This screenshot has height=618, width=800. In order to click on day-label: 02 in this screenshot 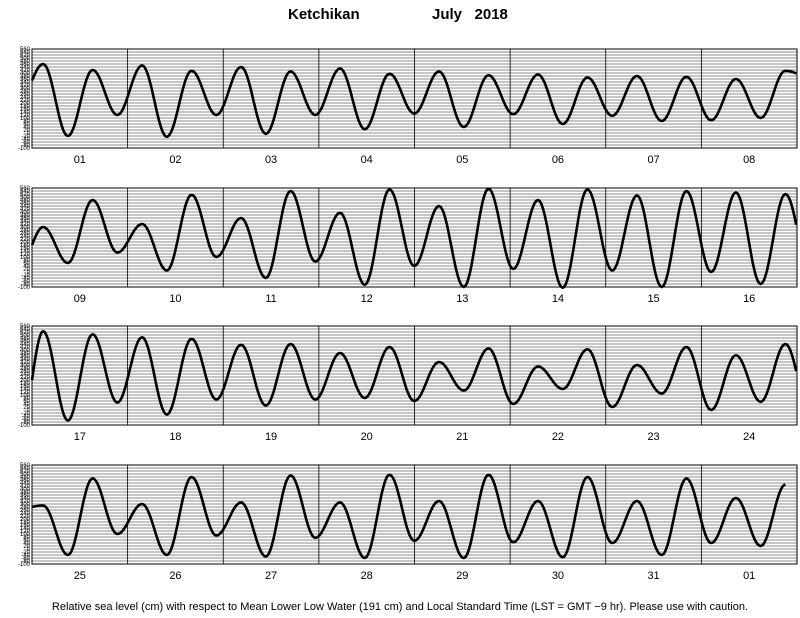, I will do `click(175, 160)`.